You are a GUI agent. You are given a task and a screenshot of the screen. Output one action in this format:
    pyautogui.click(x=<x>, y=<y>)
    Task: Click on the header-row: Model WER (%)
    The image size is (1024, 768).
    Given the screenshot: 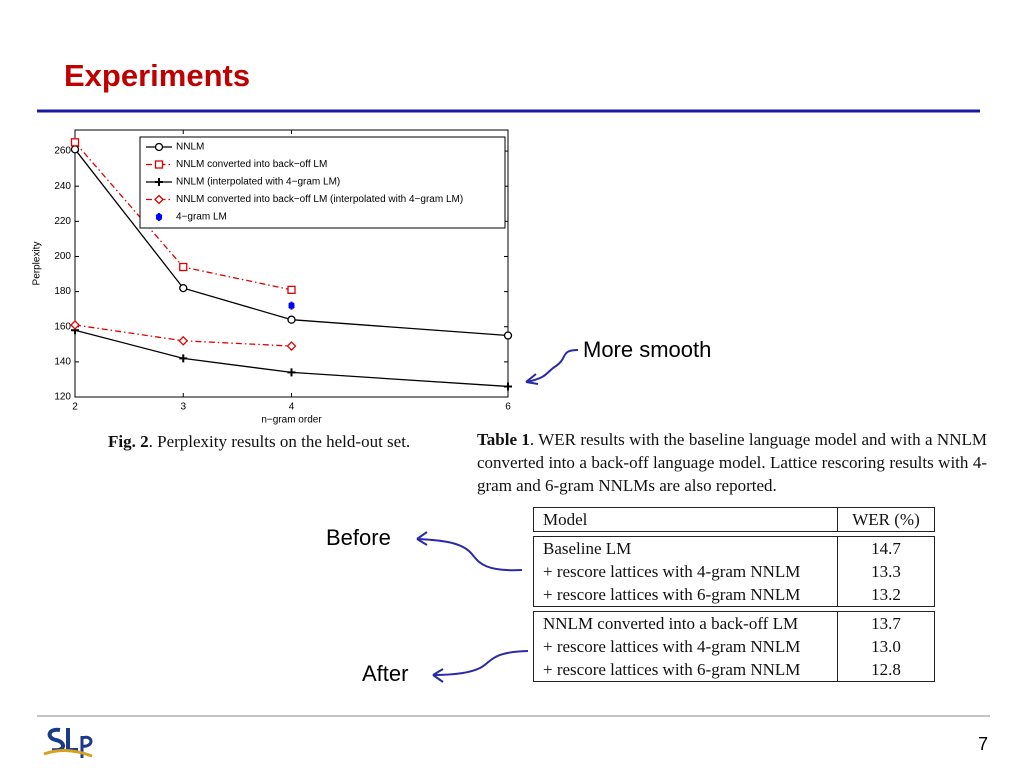 What is the action you would take?
    pyautogui.click(x=734, y=519)
    